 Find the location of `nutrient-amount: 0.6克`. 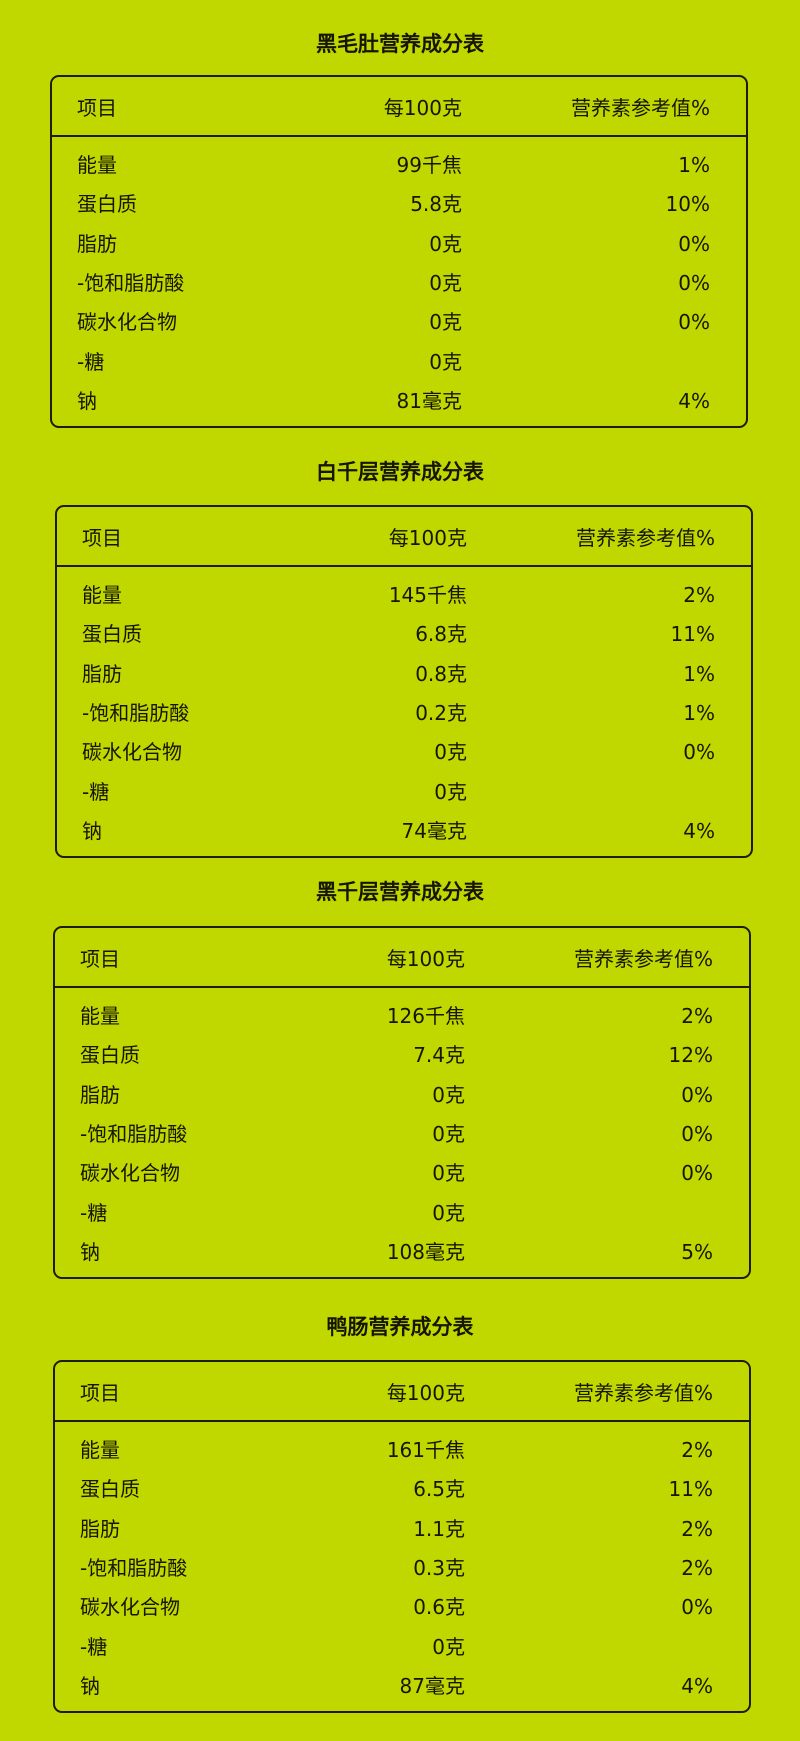

nutrient-amount: 0.6克 is located at coordinates (439, 1607).